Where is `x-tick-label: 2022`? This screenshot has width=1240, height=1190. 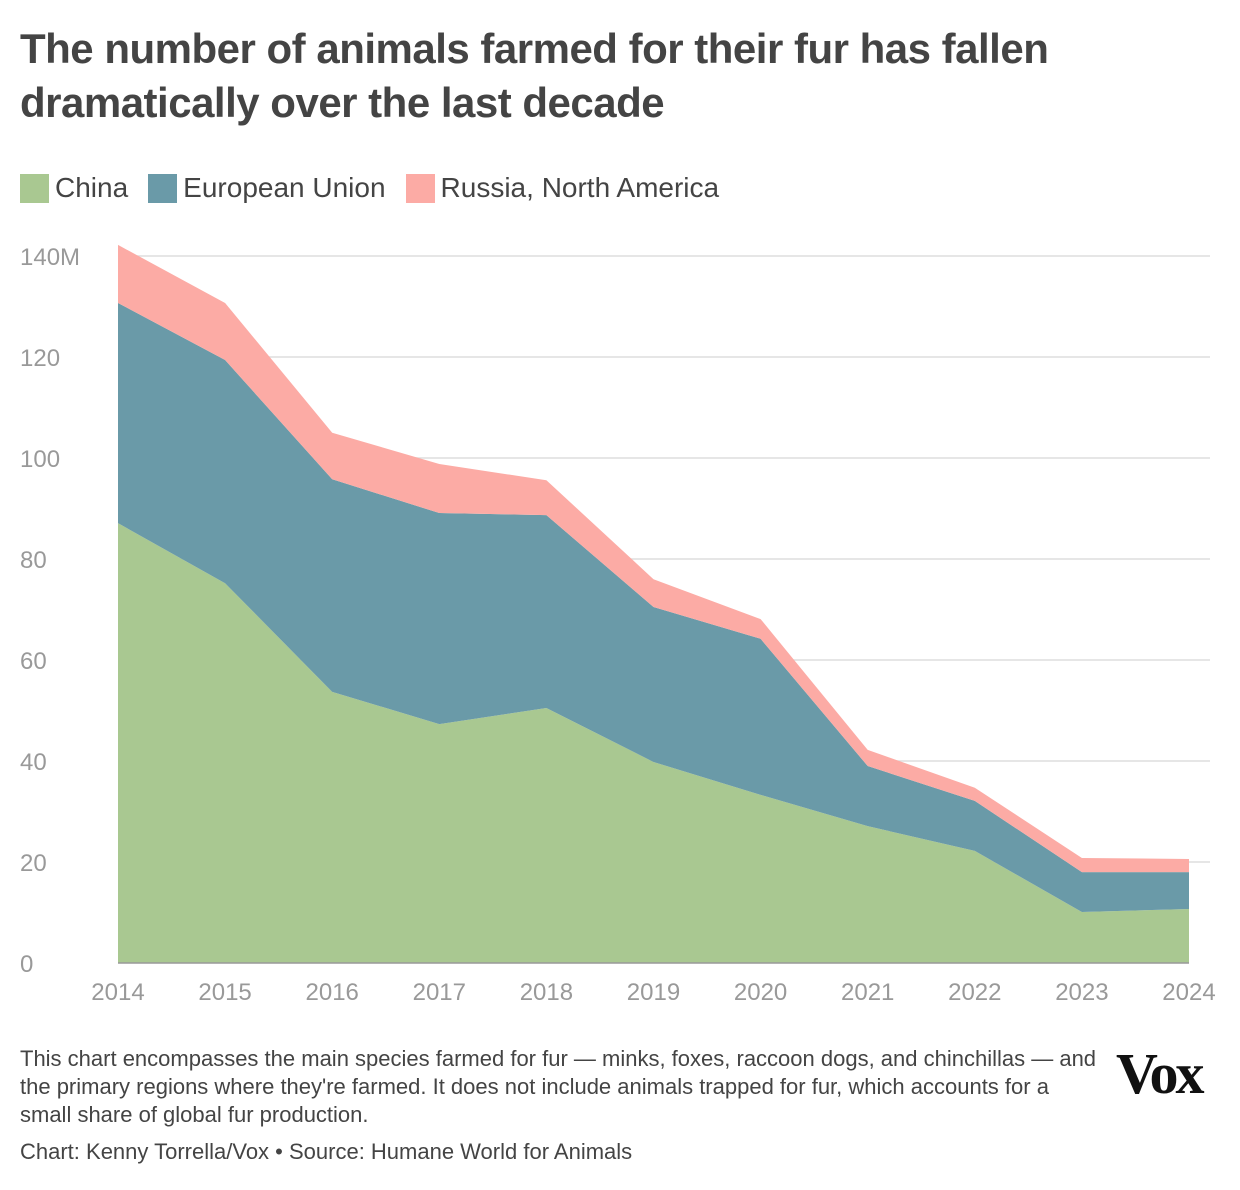 x-tick-label: 2022 is located at coordinates (974, 992).